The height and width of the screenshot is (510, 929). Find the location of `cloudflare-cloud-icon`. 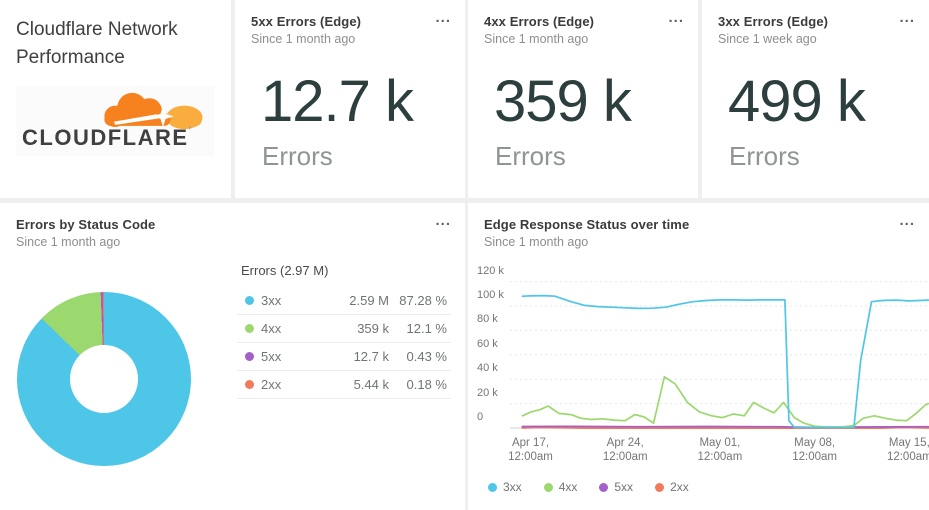

cloudflare-cloud-icon is located at coordinates (153, 111).